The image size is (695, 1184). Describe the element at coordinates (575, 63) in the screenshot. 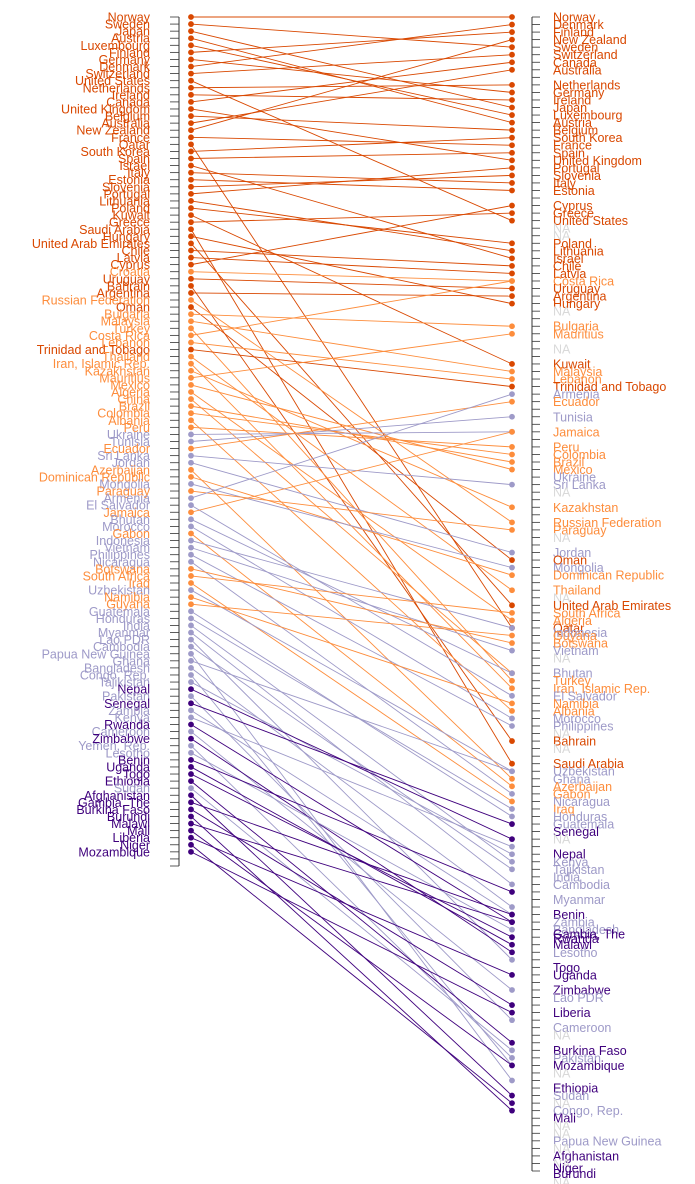

I see `right-axis-label: Canada` at that location.